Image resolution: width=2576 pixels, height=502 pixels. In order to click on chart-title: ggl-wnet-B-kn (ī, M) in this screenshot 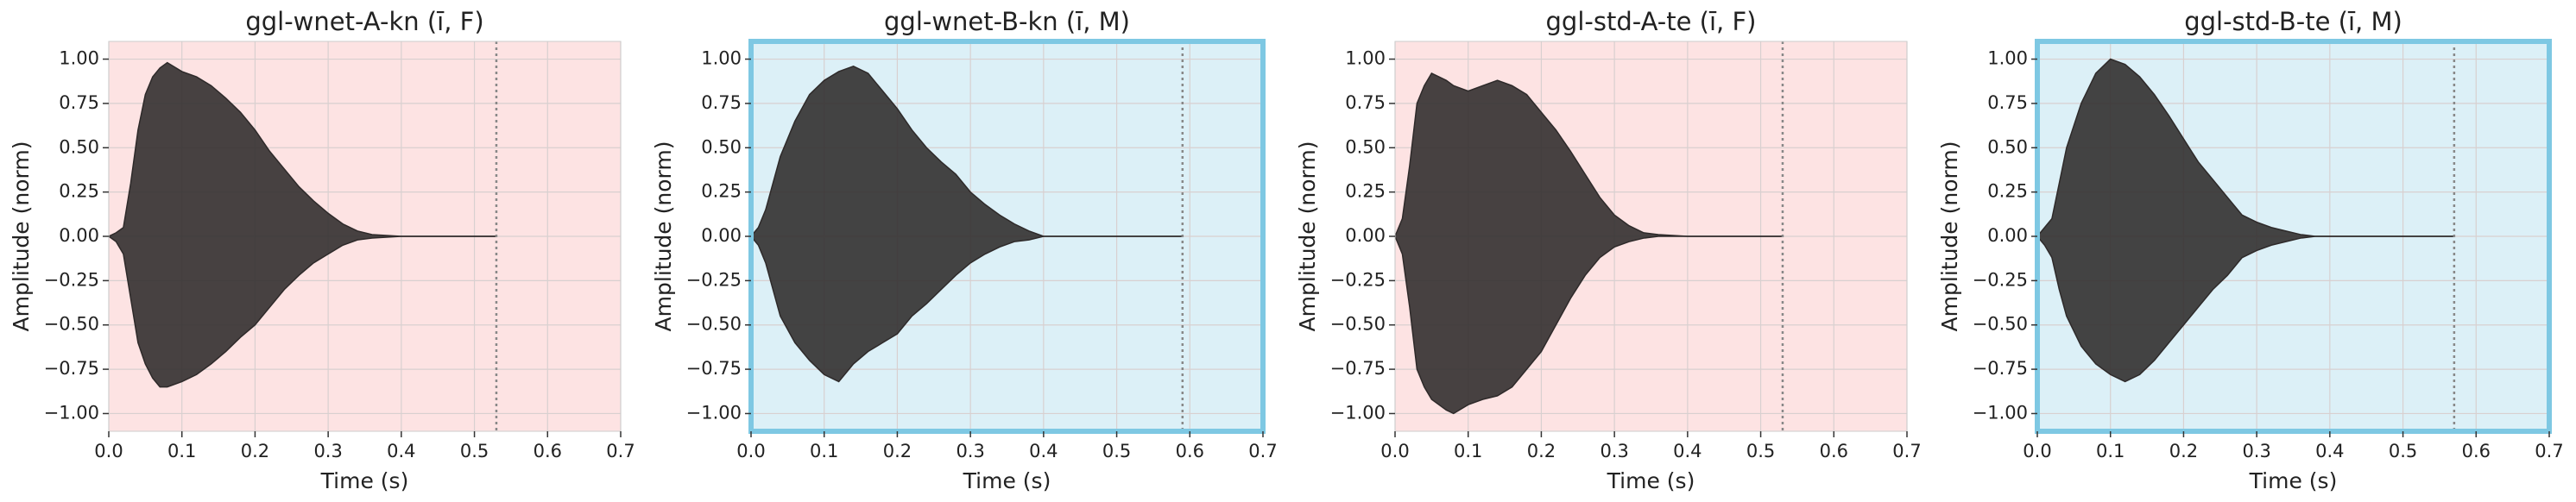, I will do `click(1007, 21)`.